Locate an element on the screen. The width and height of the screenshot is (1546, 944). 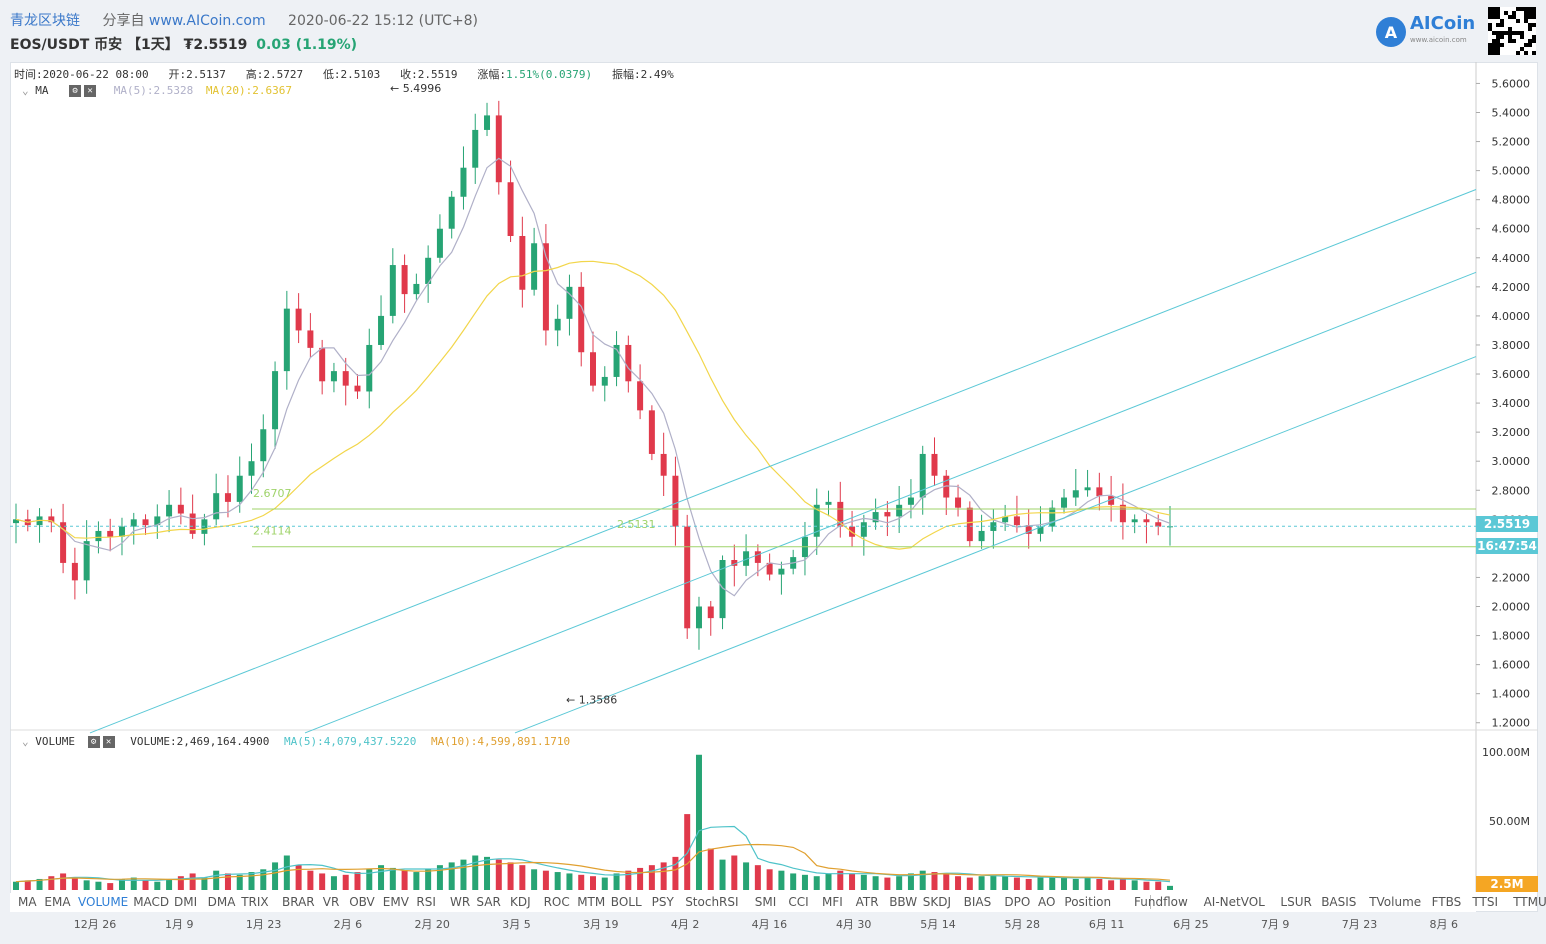
indicator-tab-ftbs: FTBS is located at coordinates (1446, 902).